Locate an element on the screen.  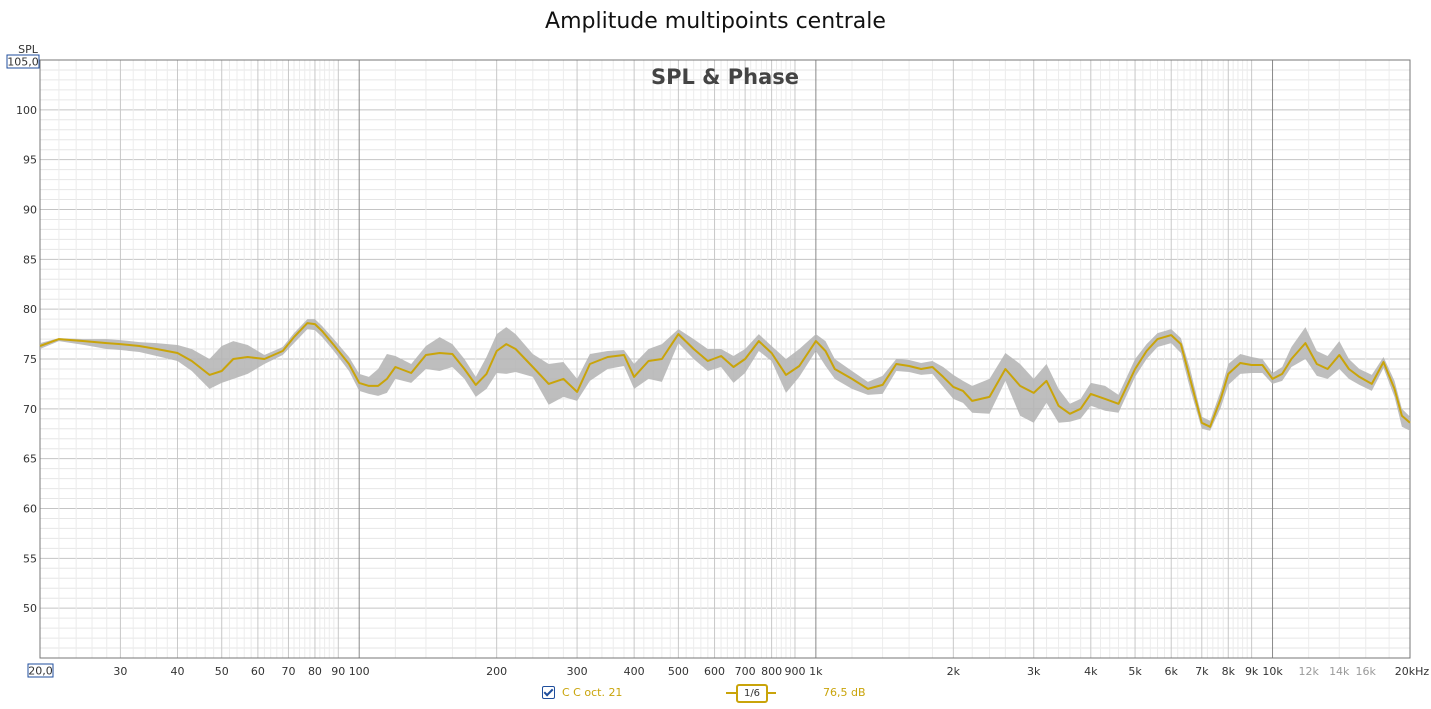
legend-series-name: C C oct. 21 is located at coordinates (592, 692).